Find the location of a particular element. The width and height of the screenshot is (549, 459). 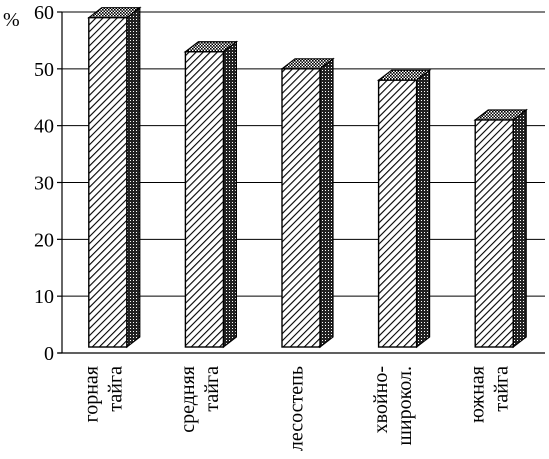

x-tick-label-line: широкол. is located at coordinates (405, 406).